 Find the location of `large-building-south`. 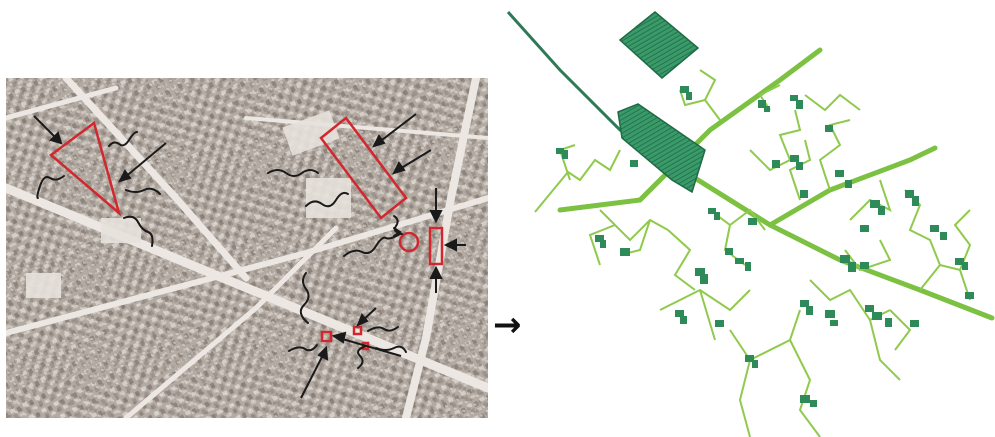

large-building-south is located at coordinates (661, 148).